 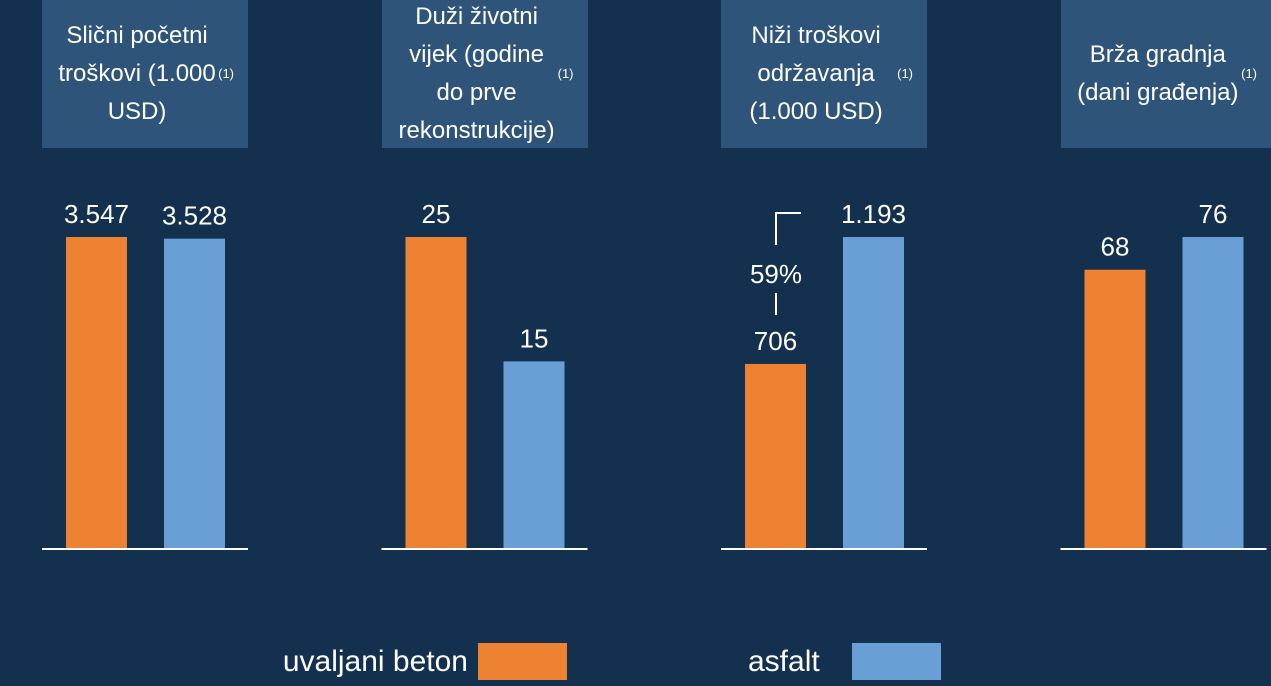 I want to click on value-label: 3.528, so click(x=194, y=216).